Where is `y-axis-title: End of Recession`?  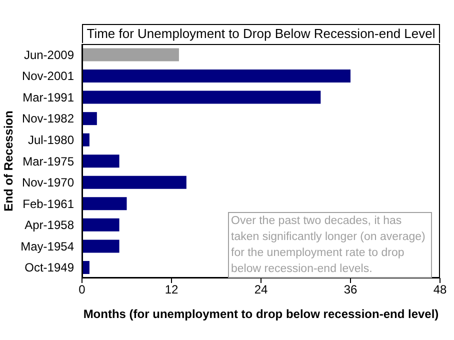
y-axis-title: End of Recession is located at coordinates (8, 161).